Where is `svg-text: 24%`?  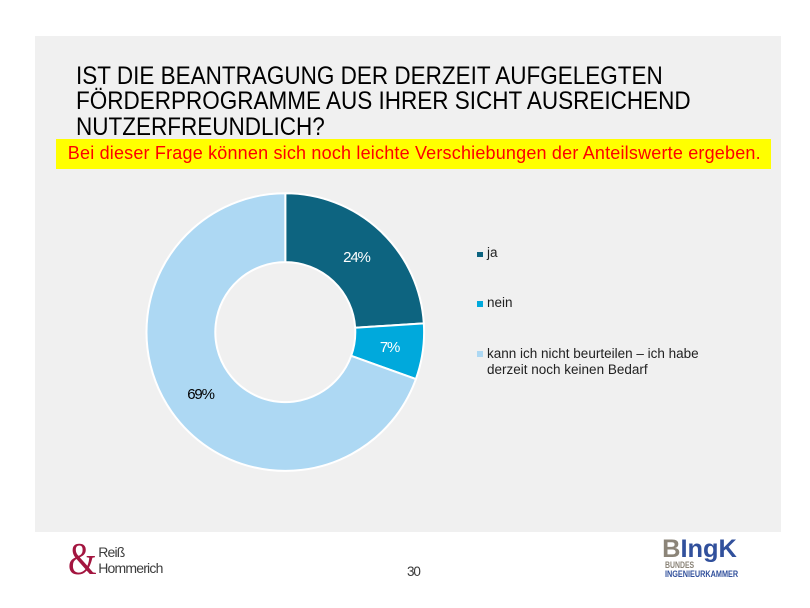
svg-text: 24% is located at coordinates (356, 257).